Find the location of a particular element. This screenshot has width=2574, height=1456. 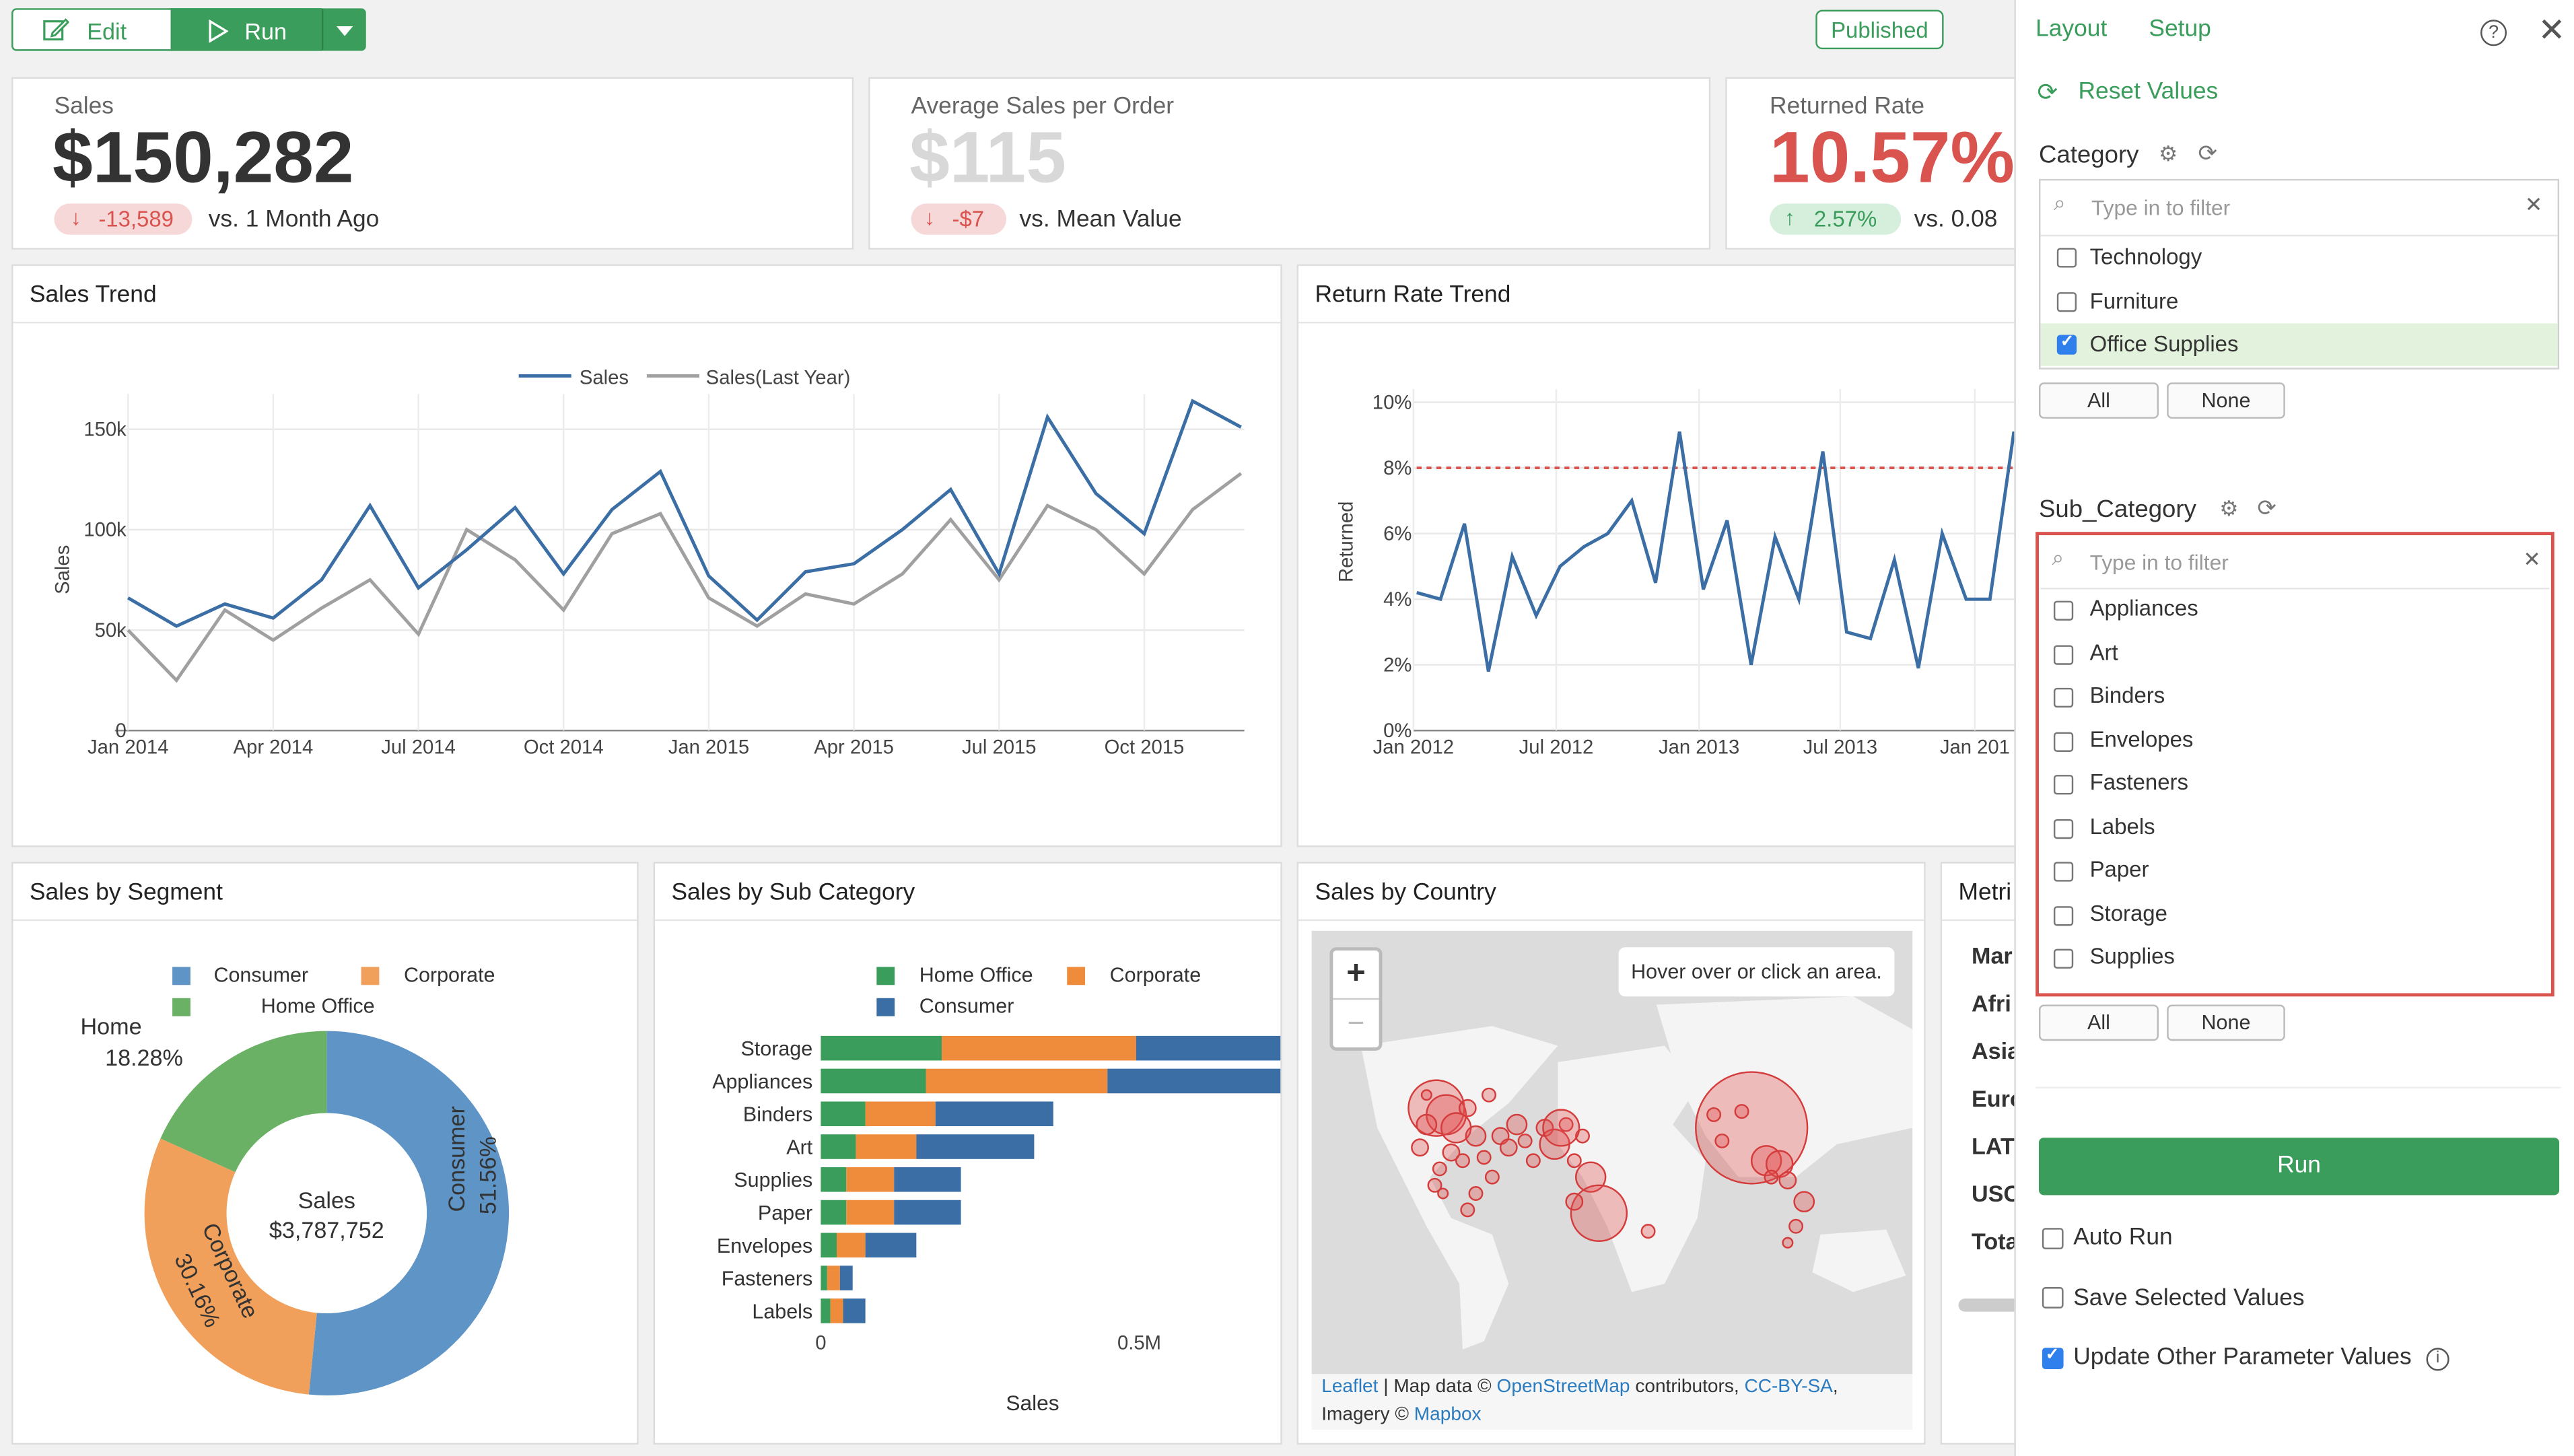

run-dropdown-button is located at coordinates (344, 29).